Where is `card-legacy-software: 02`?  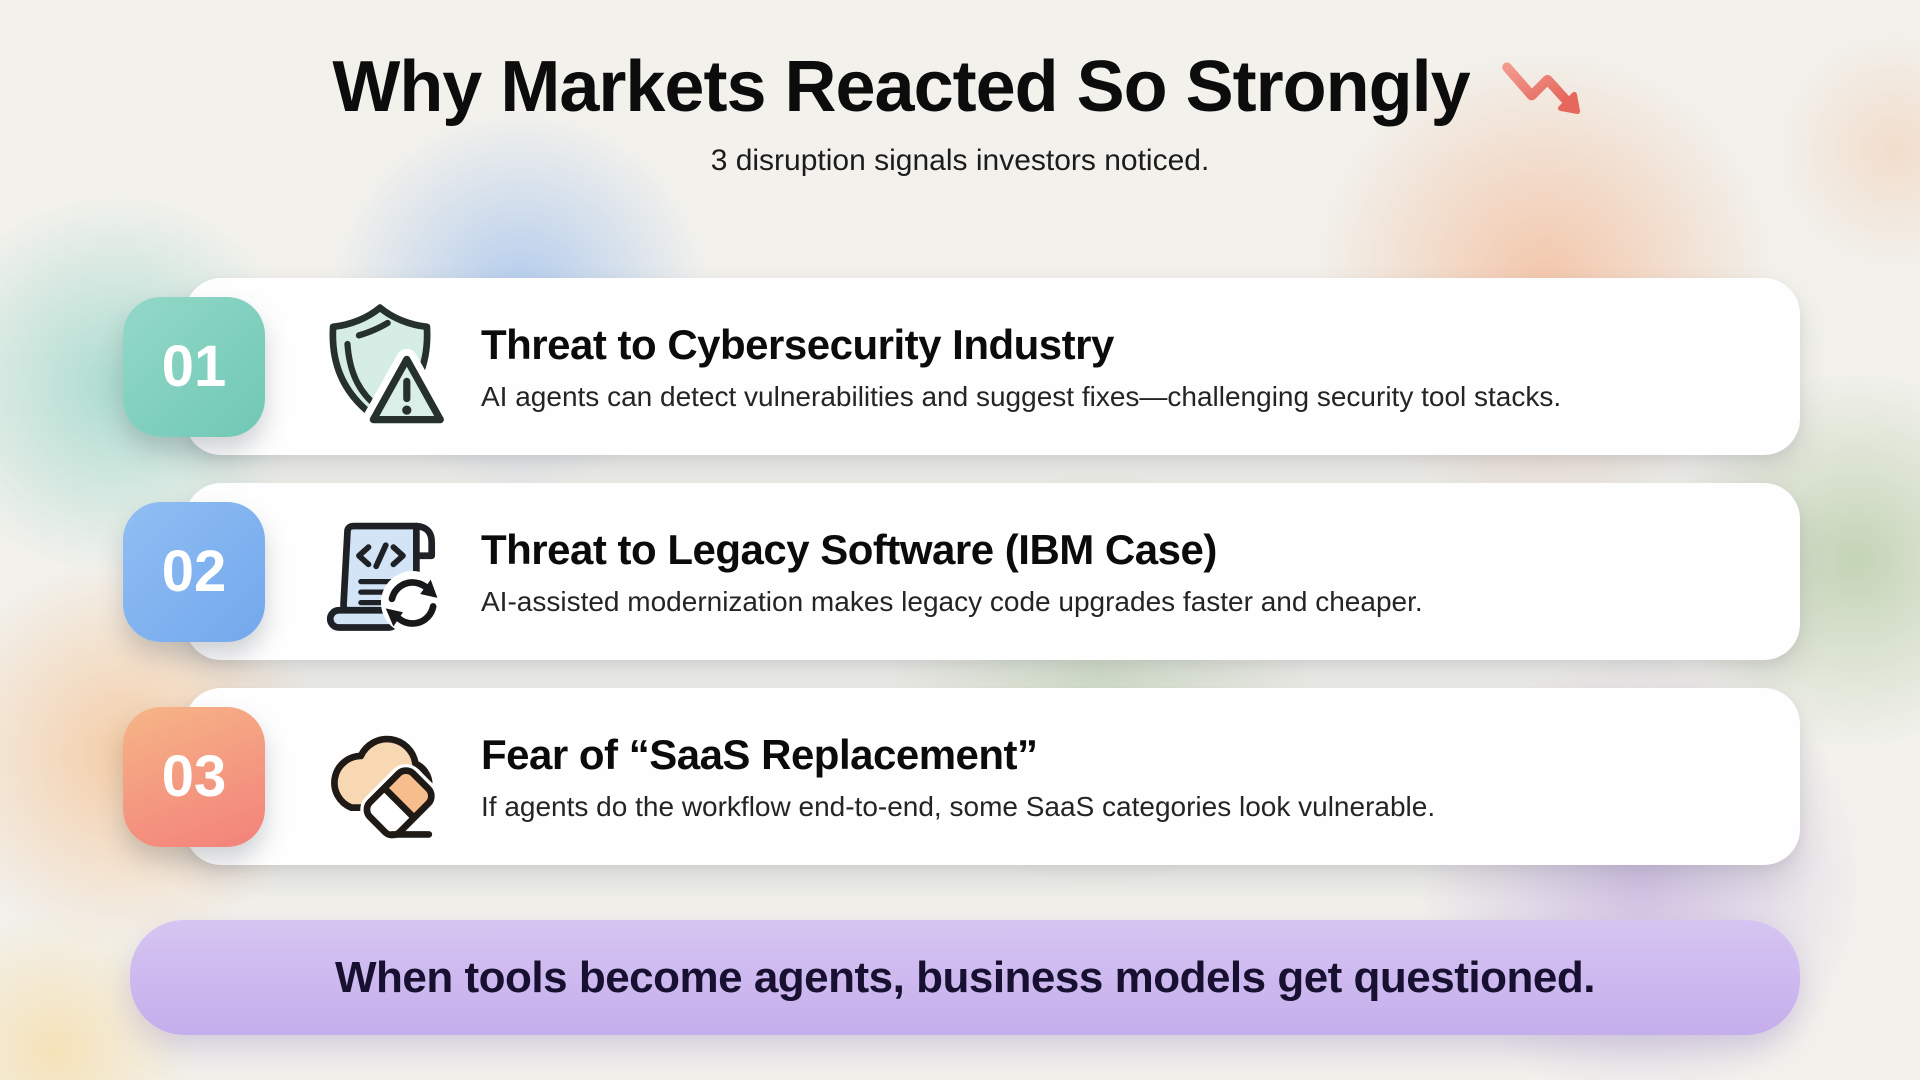 card-legacy-software: 02 is located at coordinates (961, 571).